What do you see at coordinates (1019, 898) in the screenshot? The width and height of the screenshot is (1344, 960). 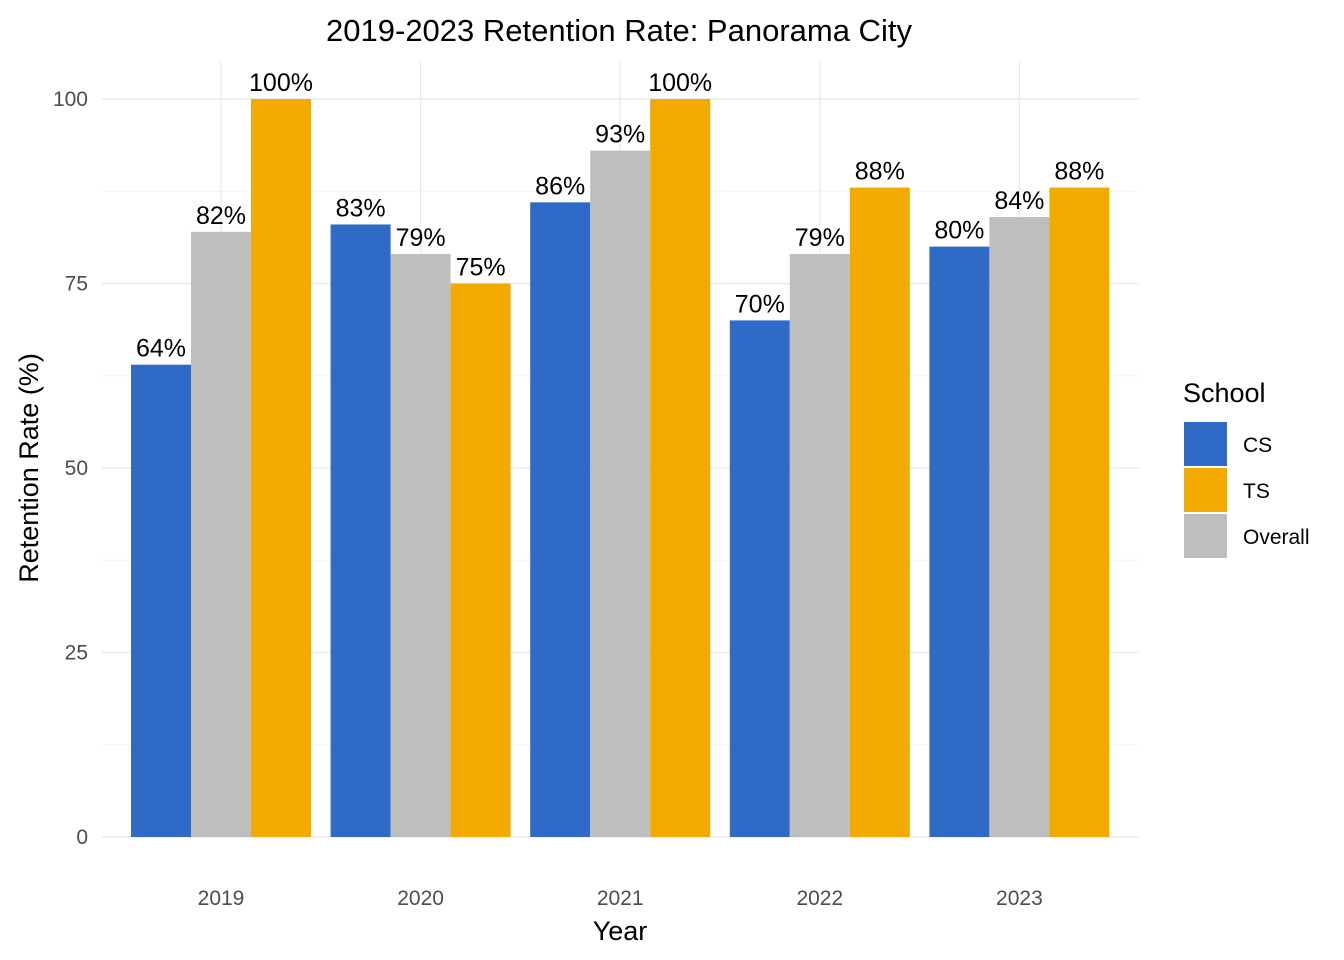 I see `x-tick-label: 2023` at bounding box center [1019, 898].